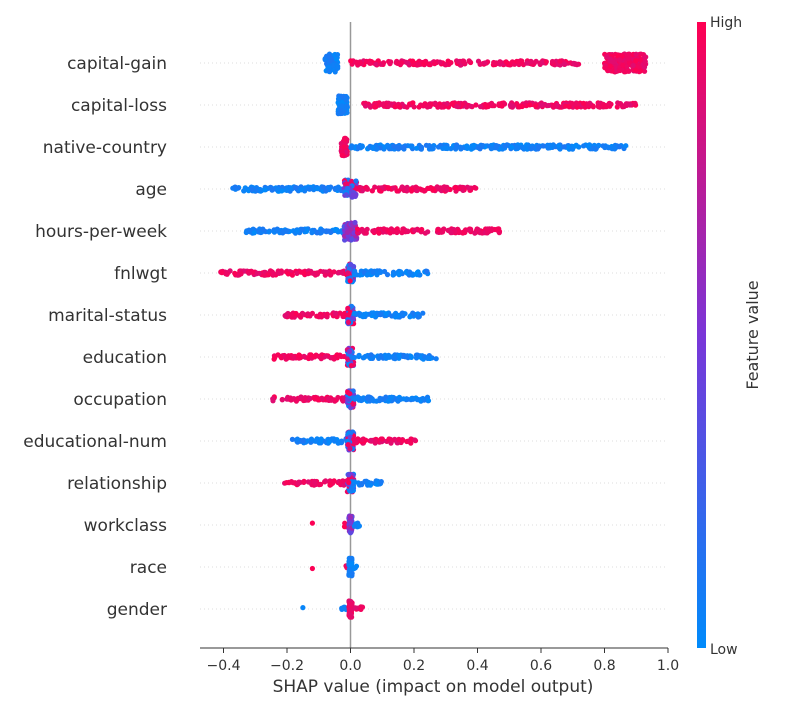  Describe the element at coordinates (439, 660) in the screenshot. I see `x-axis: −0.4 −0.2 0.0 0.2 0.4 0.6 0.8 1.0` at that location.